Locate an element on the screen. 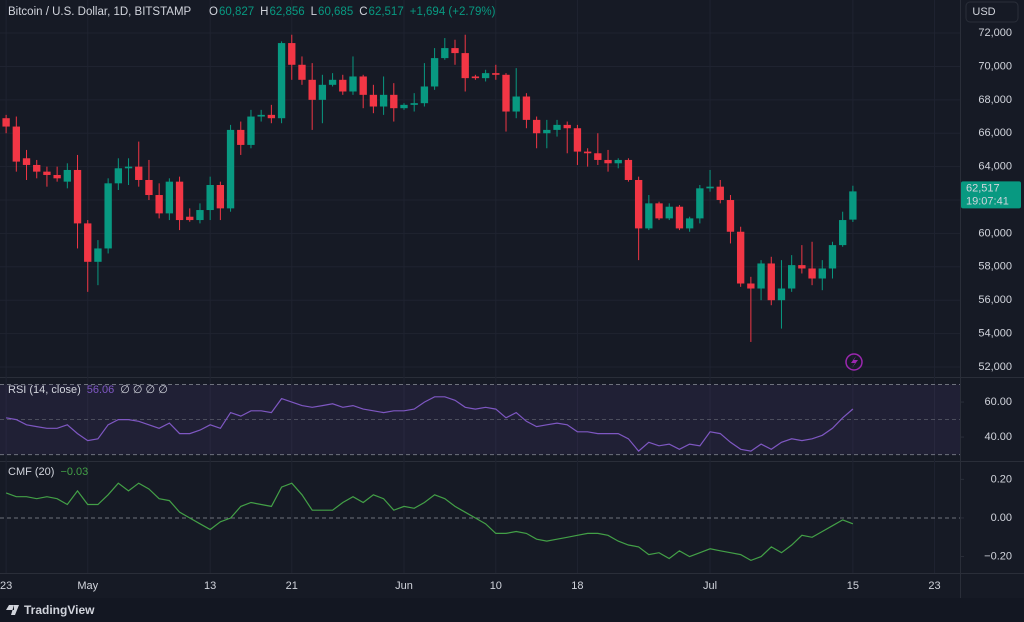 Image resolution: width=1024 pixels, height=622 pixels. ohlc-value: 60,827 is located at coordinates (236, 12).